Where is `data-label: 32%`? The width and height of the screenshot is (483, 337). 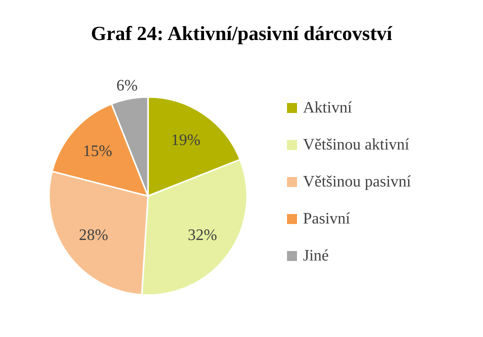 data-label: 32% is located at coordinates (203, 235).